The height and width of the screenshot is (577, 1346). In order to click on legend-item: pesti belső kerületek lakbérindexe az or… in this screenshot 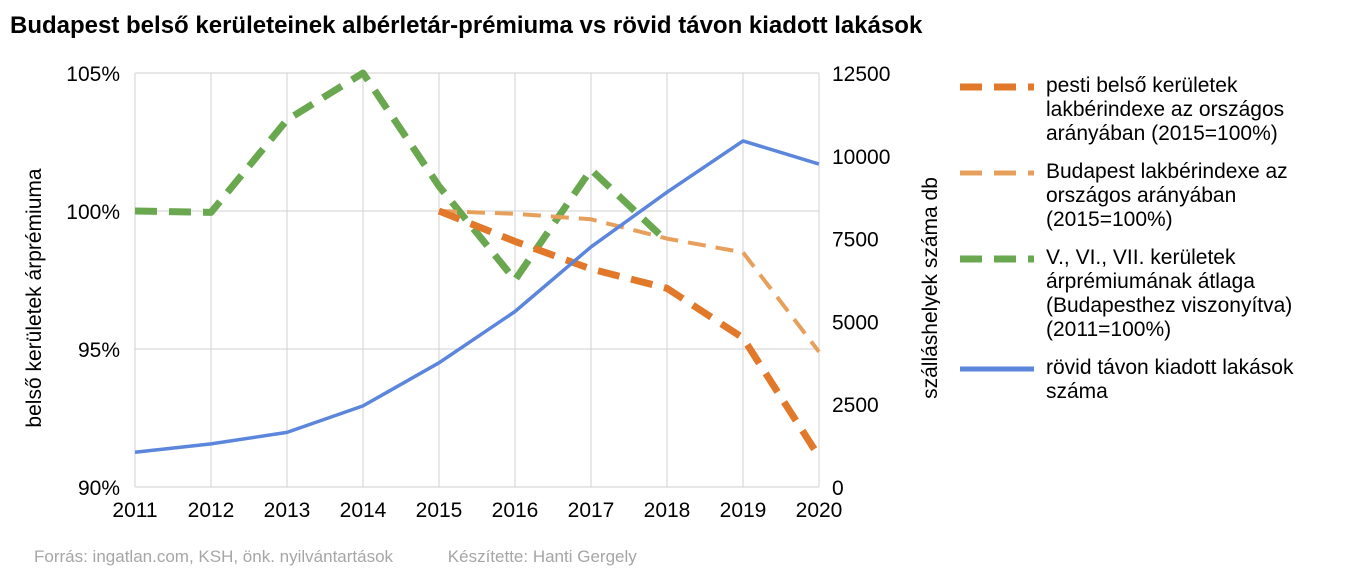, I will do `click(1150, 110)`.